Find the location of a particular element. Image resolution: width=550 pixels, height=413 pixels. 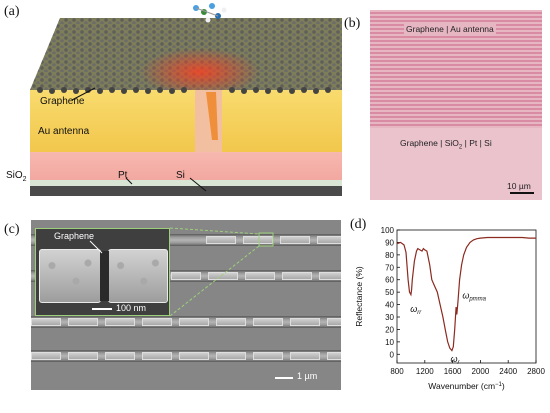

peak-annotation: ωr is located at coordinates (456, 360).